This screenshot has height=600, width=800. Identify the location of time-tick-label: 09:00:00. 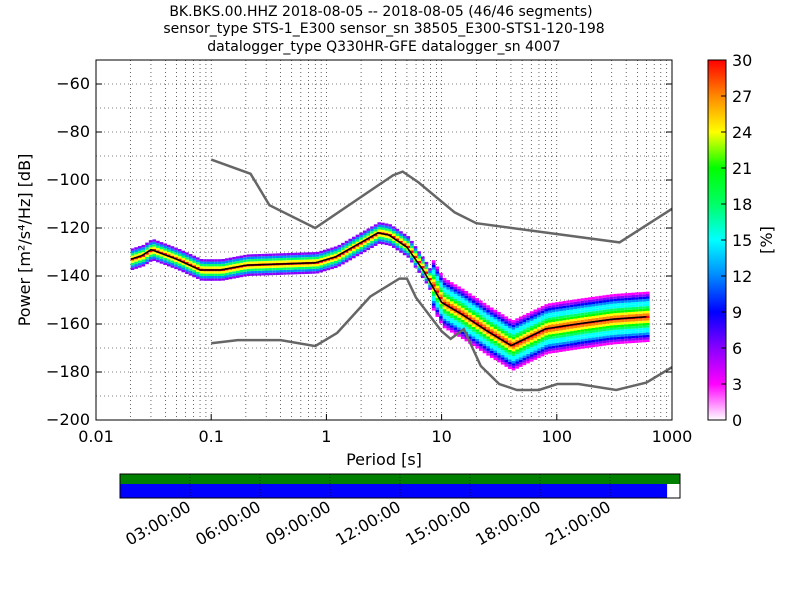
(298, 523).